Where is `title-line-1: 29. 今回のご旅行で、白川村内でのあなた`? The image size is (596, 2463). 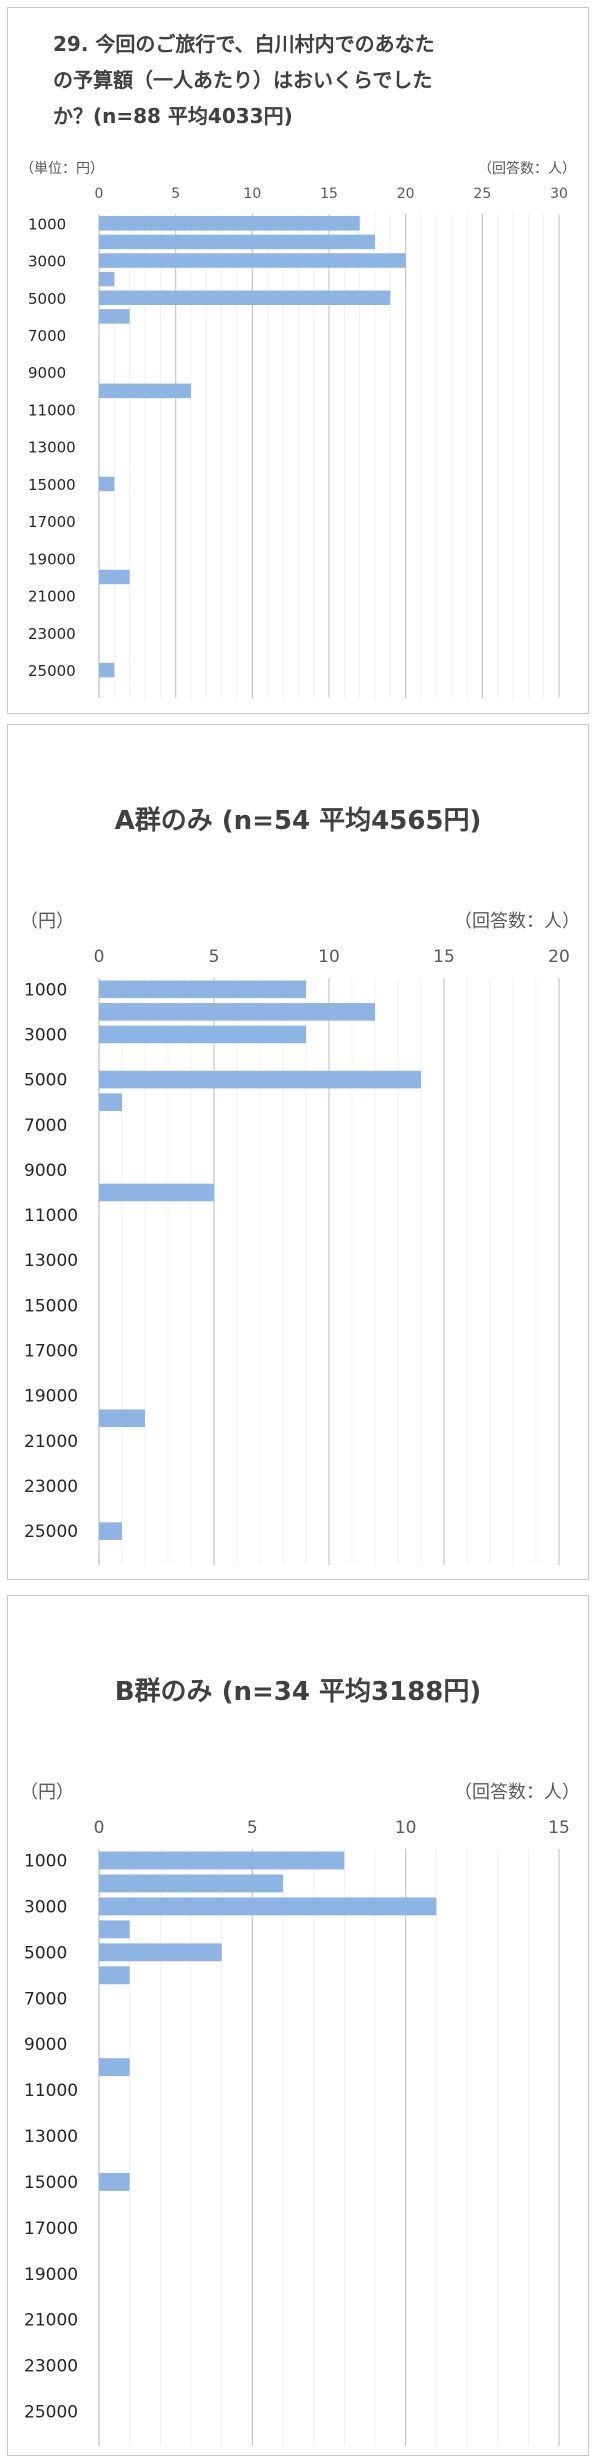
title-line-1: 29. 今回のご旅行で、白川村内でのあなた is located at coordinates (244, 44).